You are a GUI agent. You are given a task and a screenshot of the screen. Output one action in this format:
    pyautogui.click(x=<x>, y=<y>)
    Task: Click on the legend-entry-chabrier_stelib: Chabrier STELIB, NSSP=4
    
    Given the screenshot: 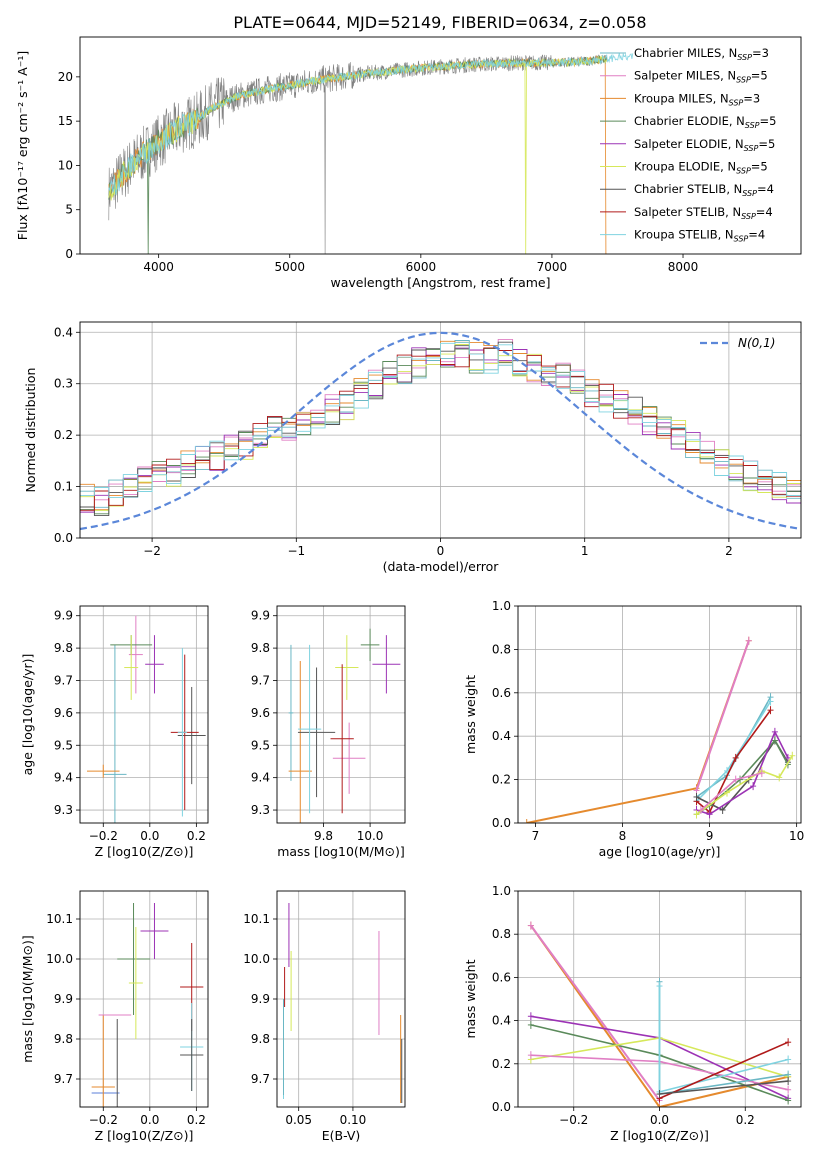 What is the action you would take?
    pyautogui.click(x=704, y=190)
    